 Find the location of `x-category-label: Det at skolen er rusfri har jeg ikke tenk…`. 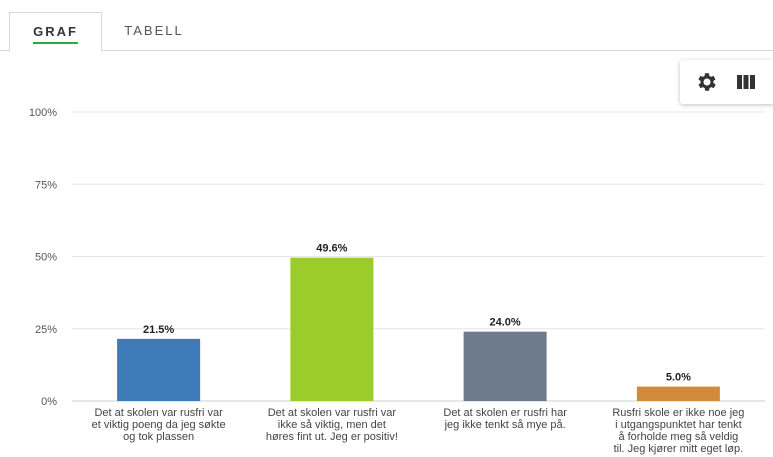

x-category-label: Det at skolen er rusfri har jeg ikke tenk… is located at coordinates (505, 419).